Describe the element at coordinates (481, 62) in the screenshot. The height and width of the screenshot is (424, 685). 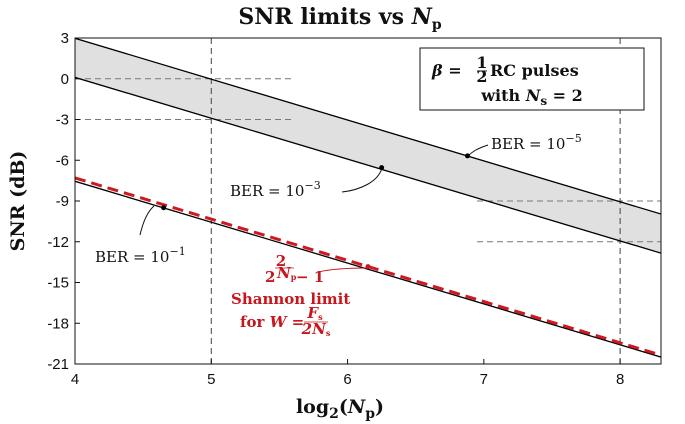
I see `legend-frac-num: 1` at that location.